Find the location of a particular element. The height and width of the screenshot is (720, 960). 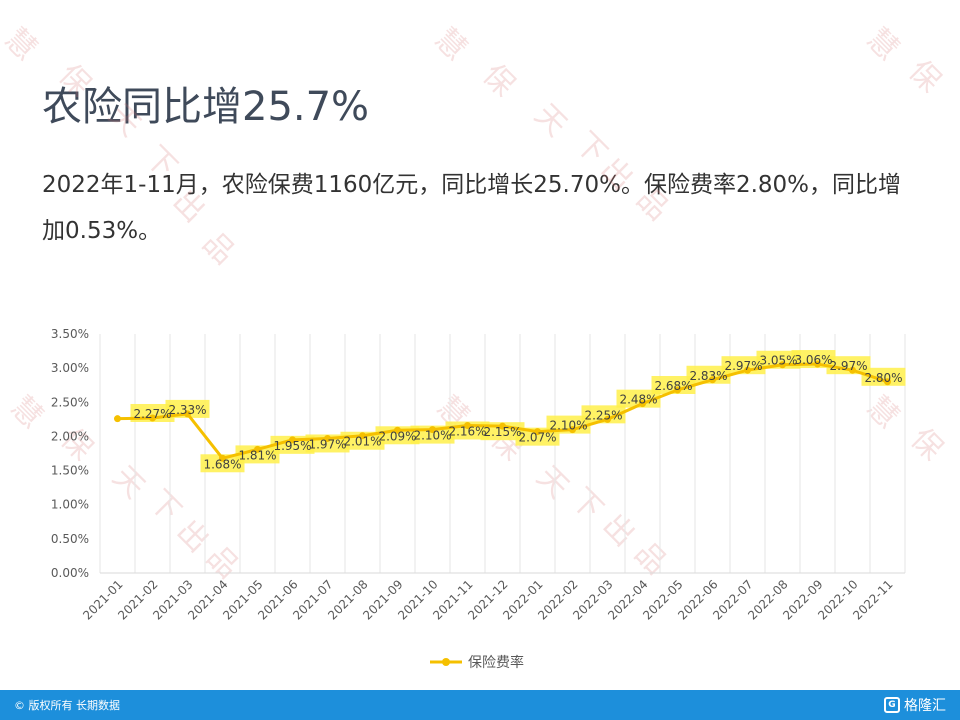

data-label: 3.05% is located at coordinates (778, 361).